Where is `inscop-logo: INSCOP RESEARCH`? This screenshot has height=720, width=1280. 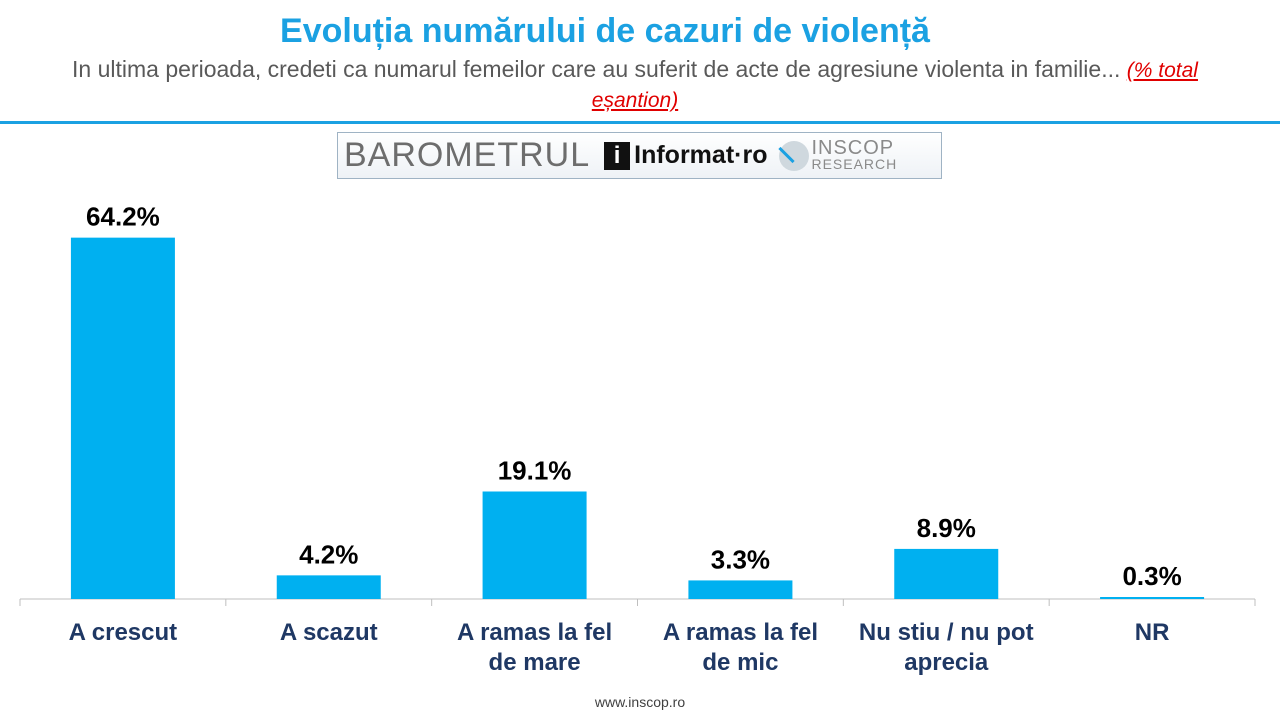 inscop-logo: INSCOP RESEARCH is located at coordinates (838, 154).